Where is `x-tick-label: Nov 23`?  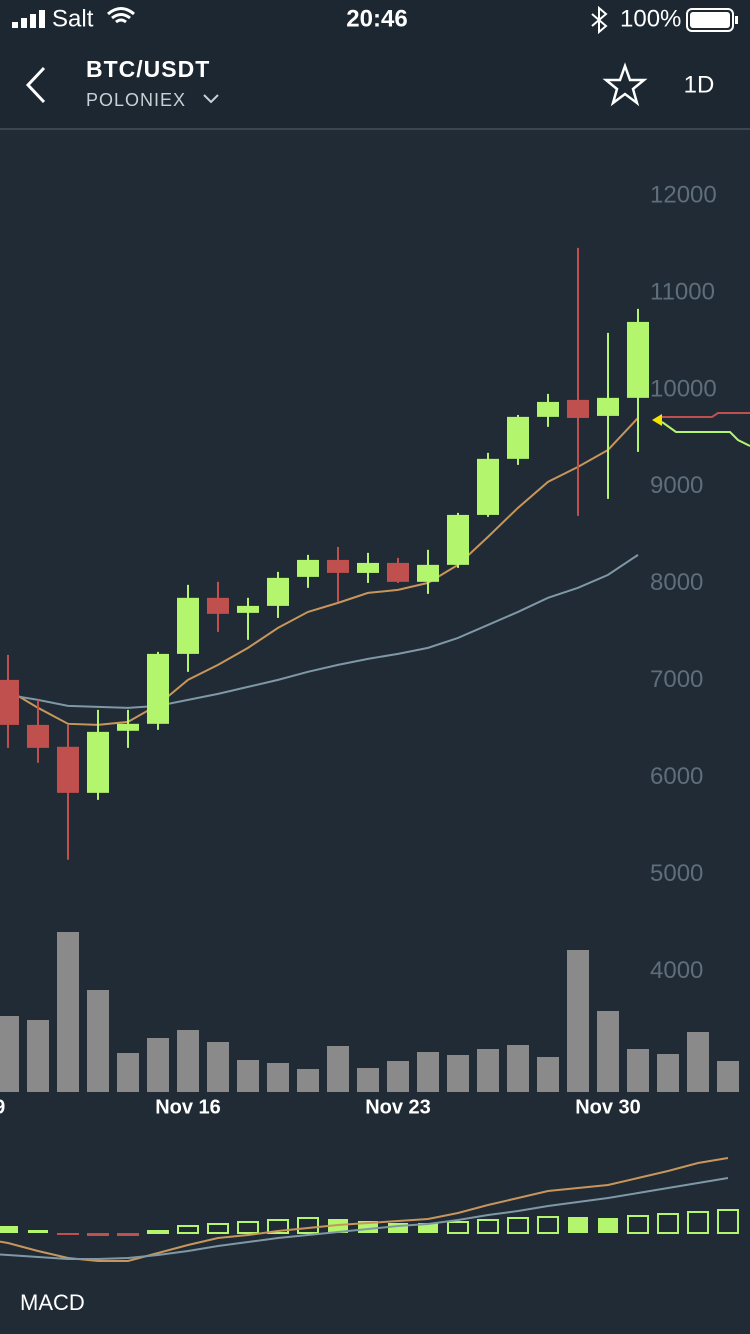 x-tick-label: Nov 23 is located at coordinates (398, 1107).